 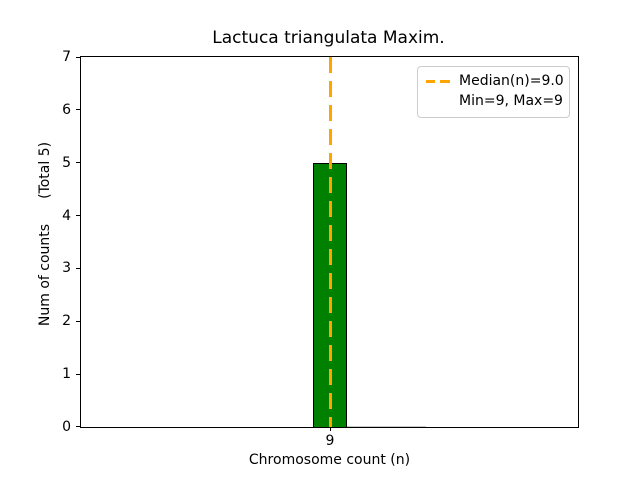 What do you see at coordinates (66, 110) in the screenshot?
I see `y-tick-label-6: 6` at bounding box center [66, 110].